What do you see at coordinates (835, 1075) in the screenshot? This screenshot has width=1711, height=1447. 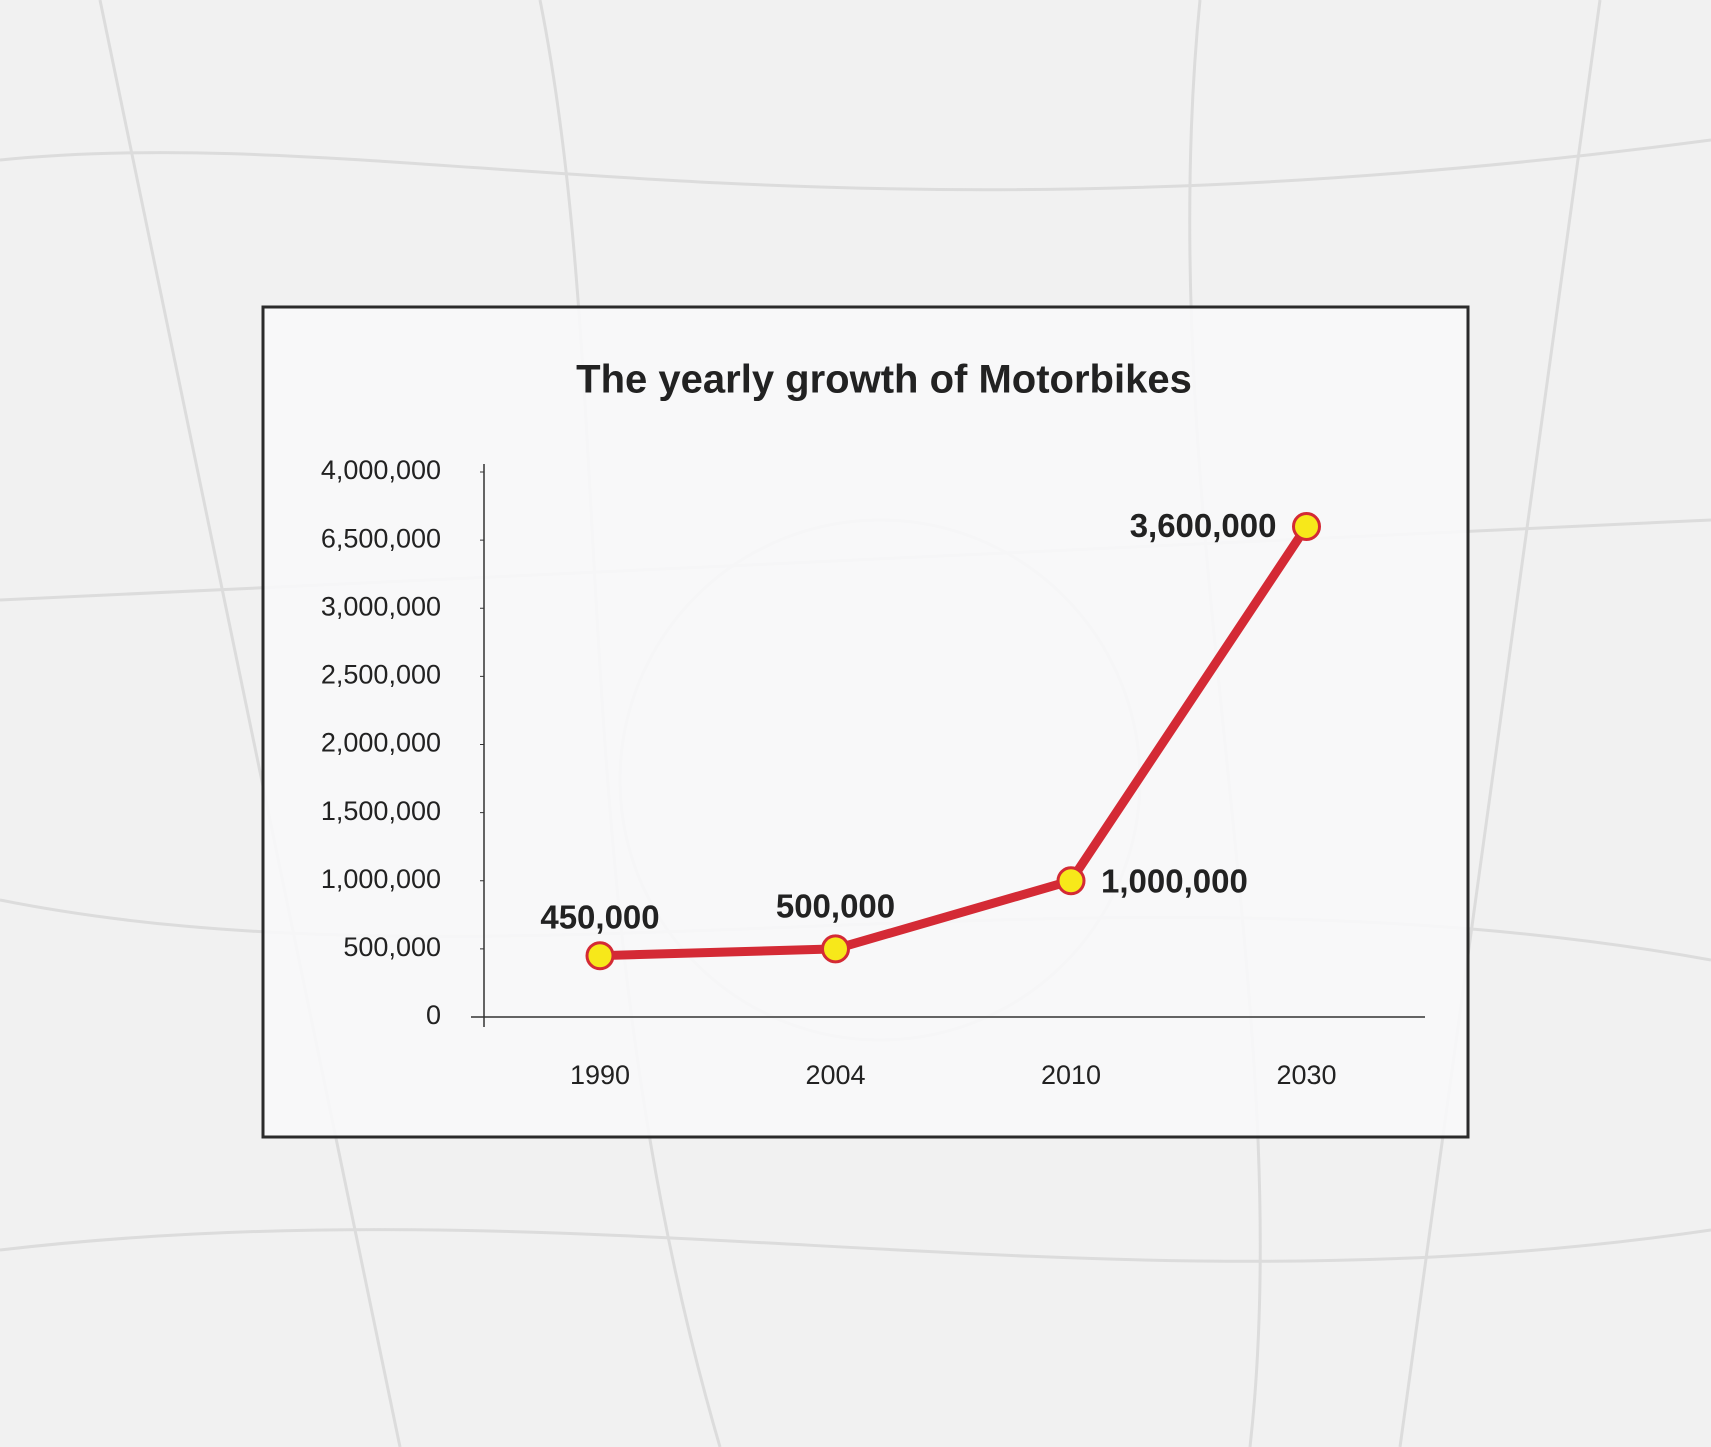 I see `x-tick-label: 2004` at bounding box center [835, 1075].